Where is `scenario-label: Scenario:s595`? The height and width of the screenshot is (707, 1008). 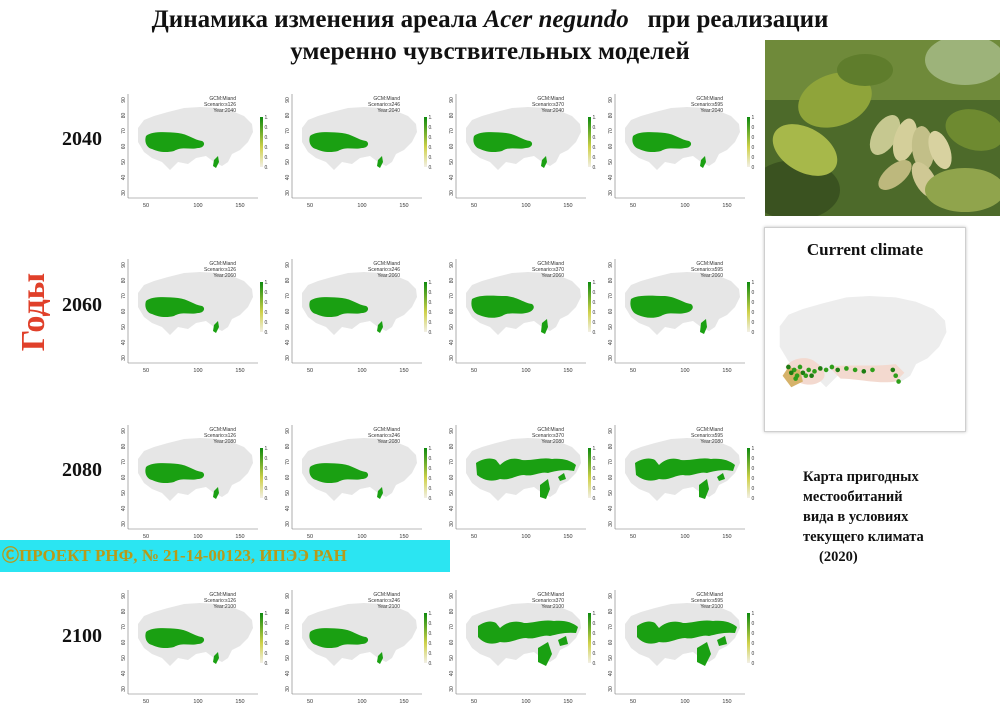
scenario-label: Scenario:s595 is located at coordinates (707, 601).